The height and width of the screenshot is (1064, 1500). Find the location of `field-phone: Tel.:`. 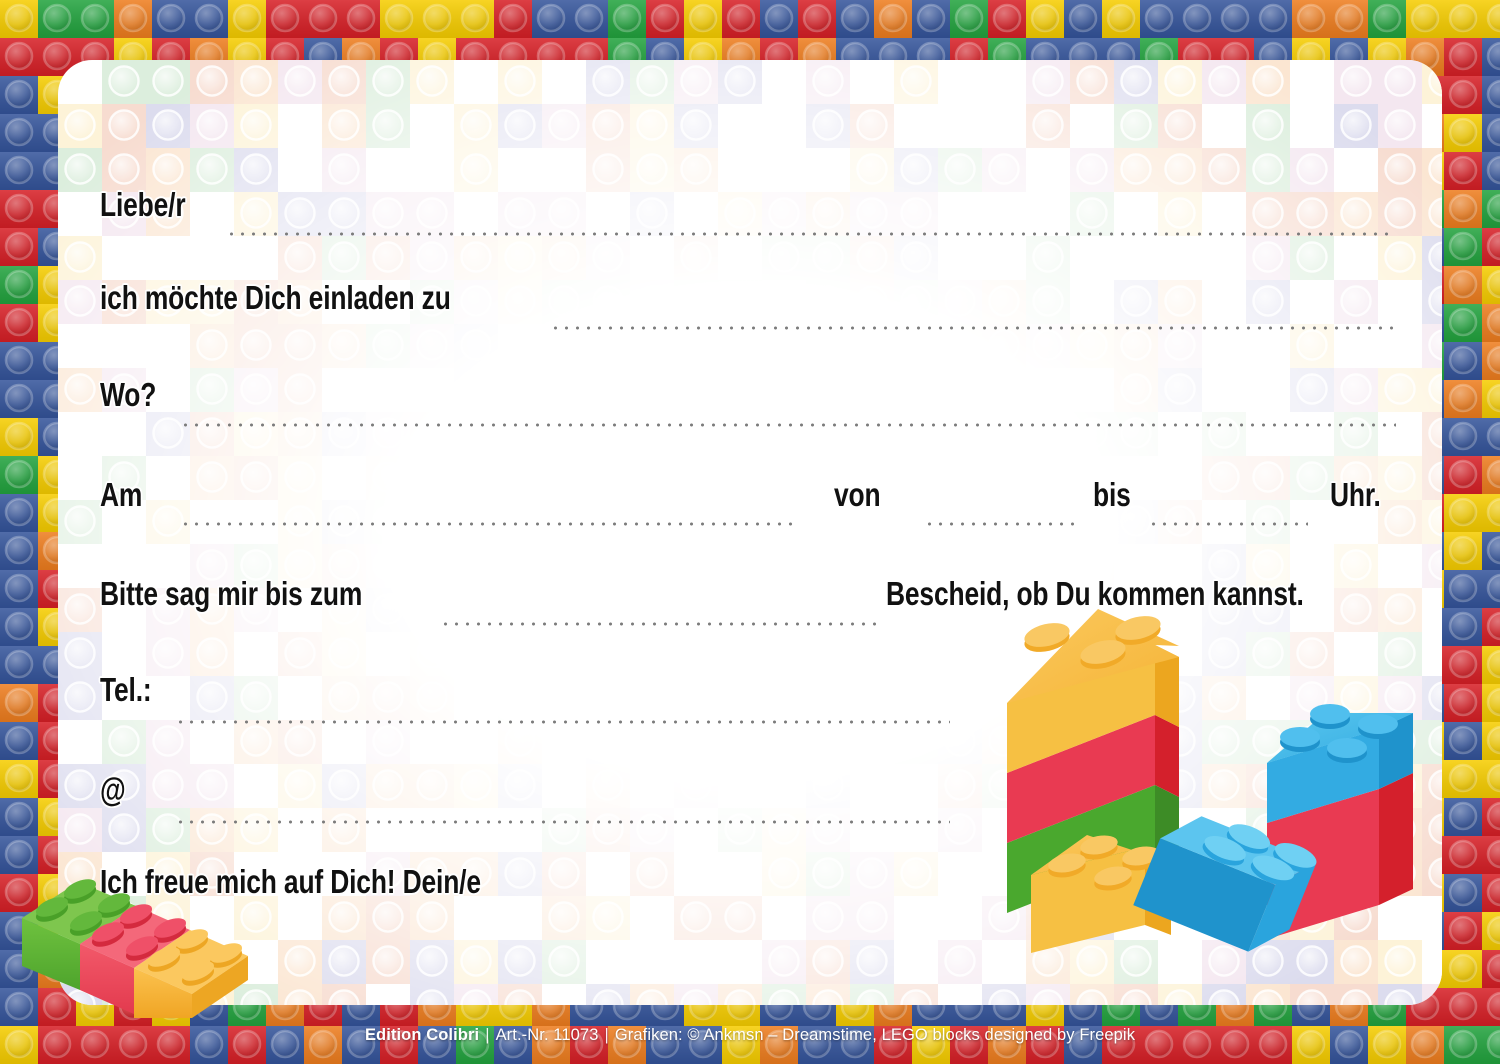

field-phone: Tel.: is located at coordinates (132, 689).